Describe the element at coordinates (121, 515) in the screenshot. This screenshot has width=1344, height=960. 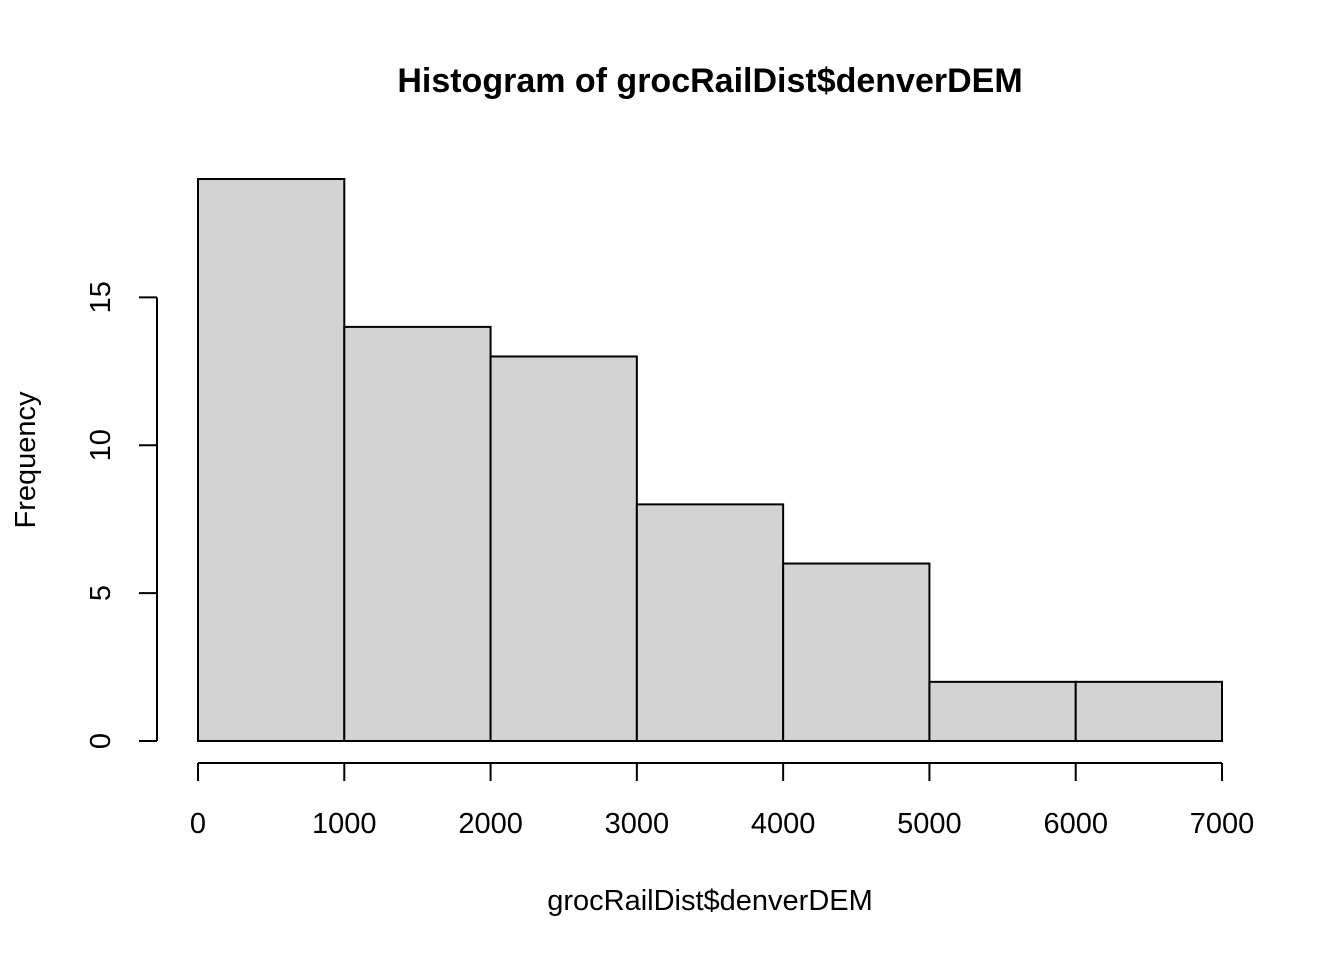
I see `y-axis: 0 5 10 15` at that location.